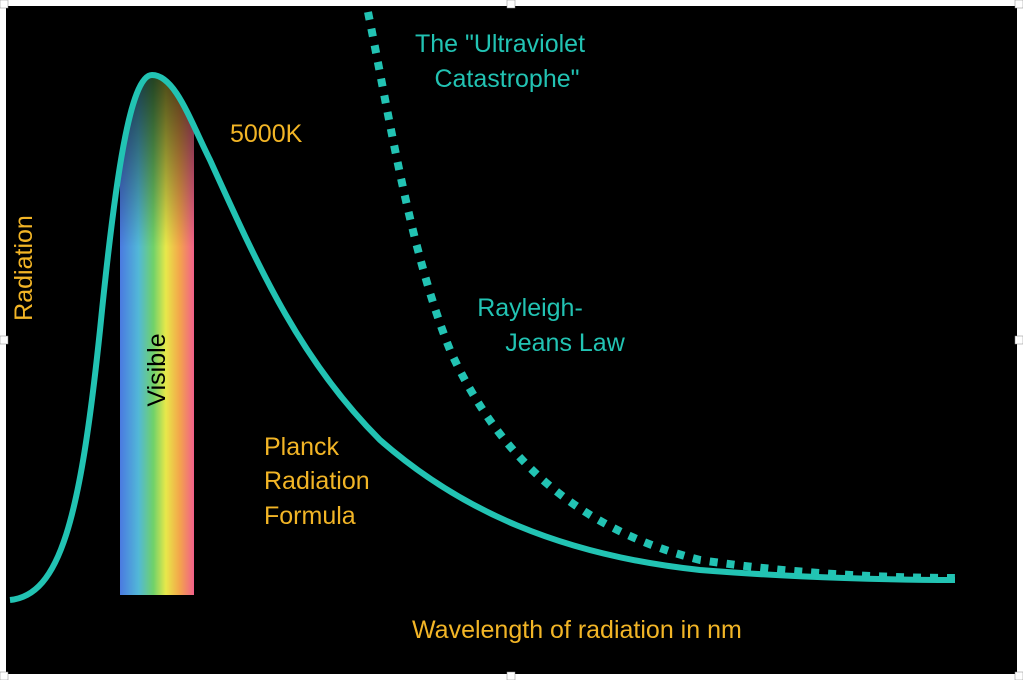  Describe the element at coordinates (317, 481) in the screenshot. I see `planck-label: Radiation` at that location.